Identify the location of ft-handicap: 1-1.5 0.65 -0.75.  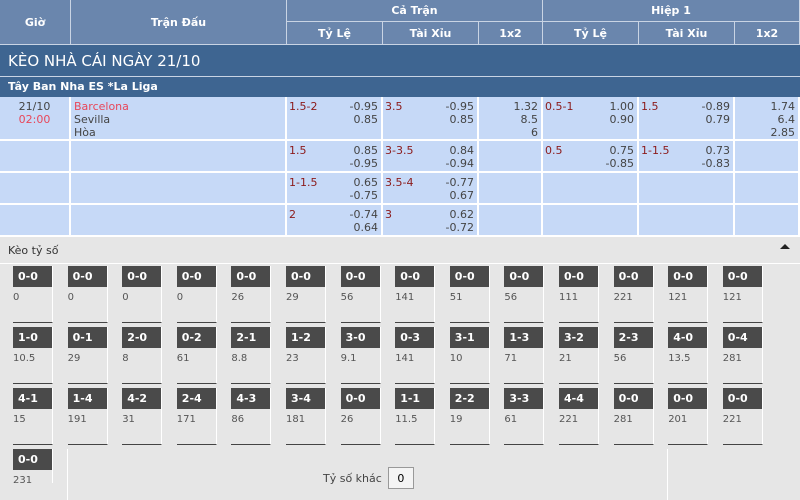
(335, 189).